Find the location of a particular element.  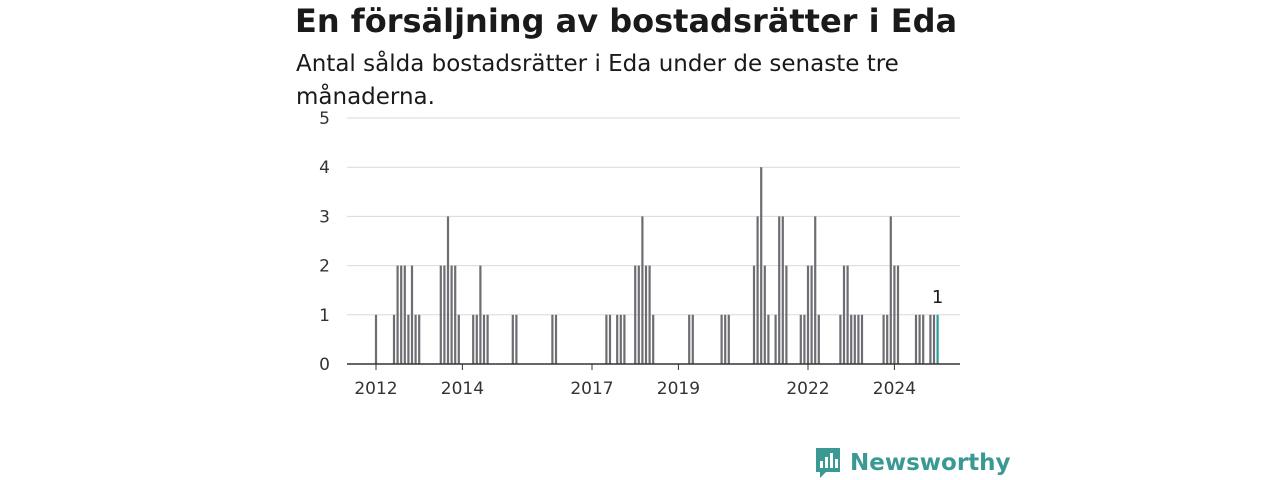

y-tick-label: 1 is located at coordinates (324, 316).